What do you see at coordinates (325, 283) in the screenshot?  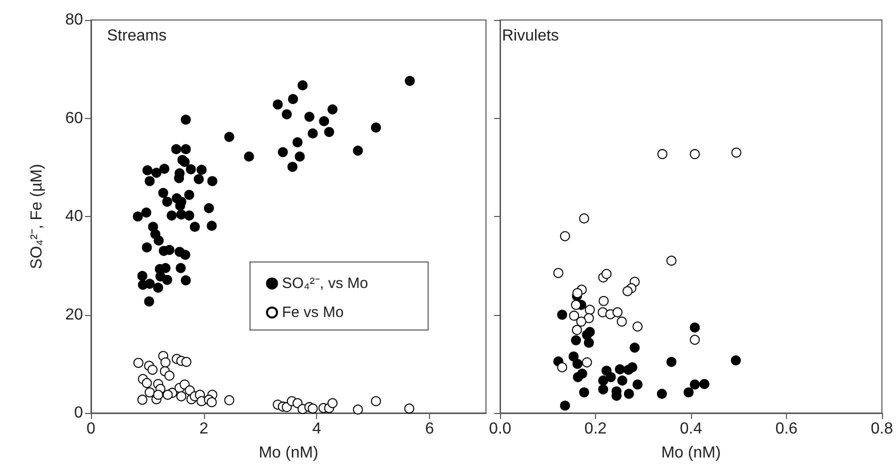 I see `legend-label: SO₄²⁻, vs Mo` at bounding box center [325, 283].